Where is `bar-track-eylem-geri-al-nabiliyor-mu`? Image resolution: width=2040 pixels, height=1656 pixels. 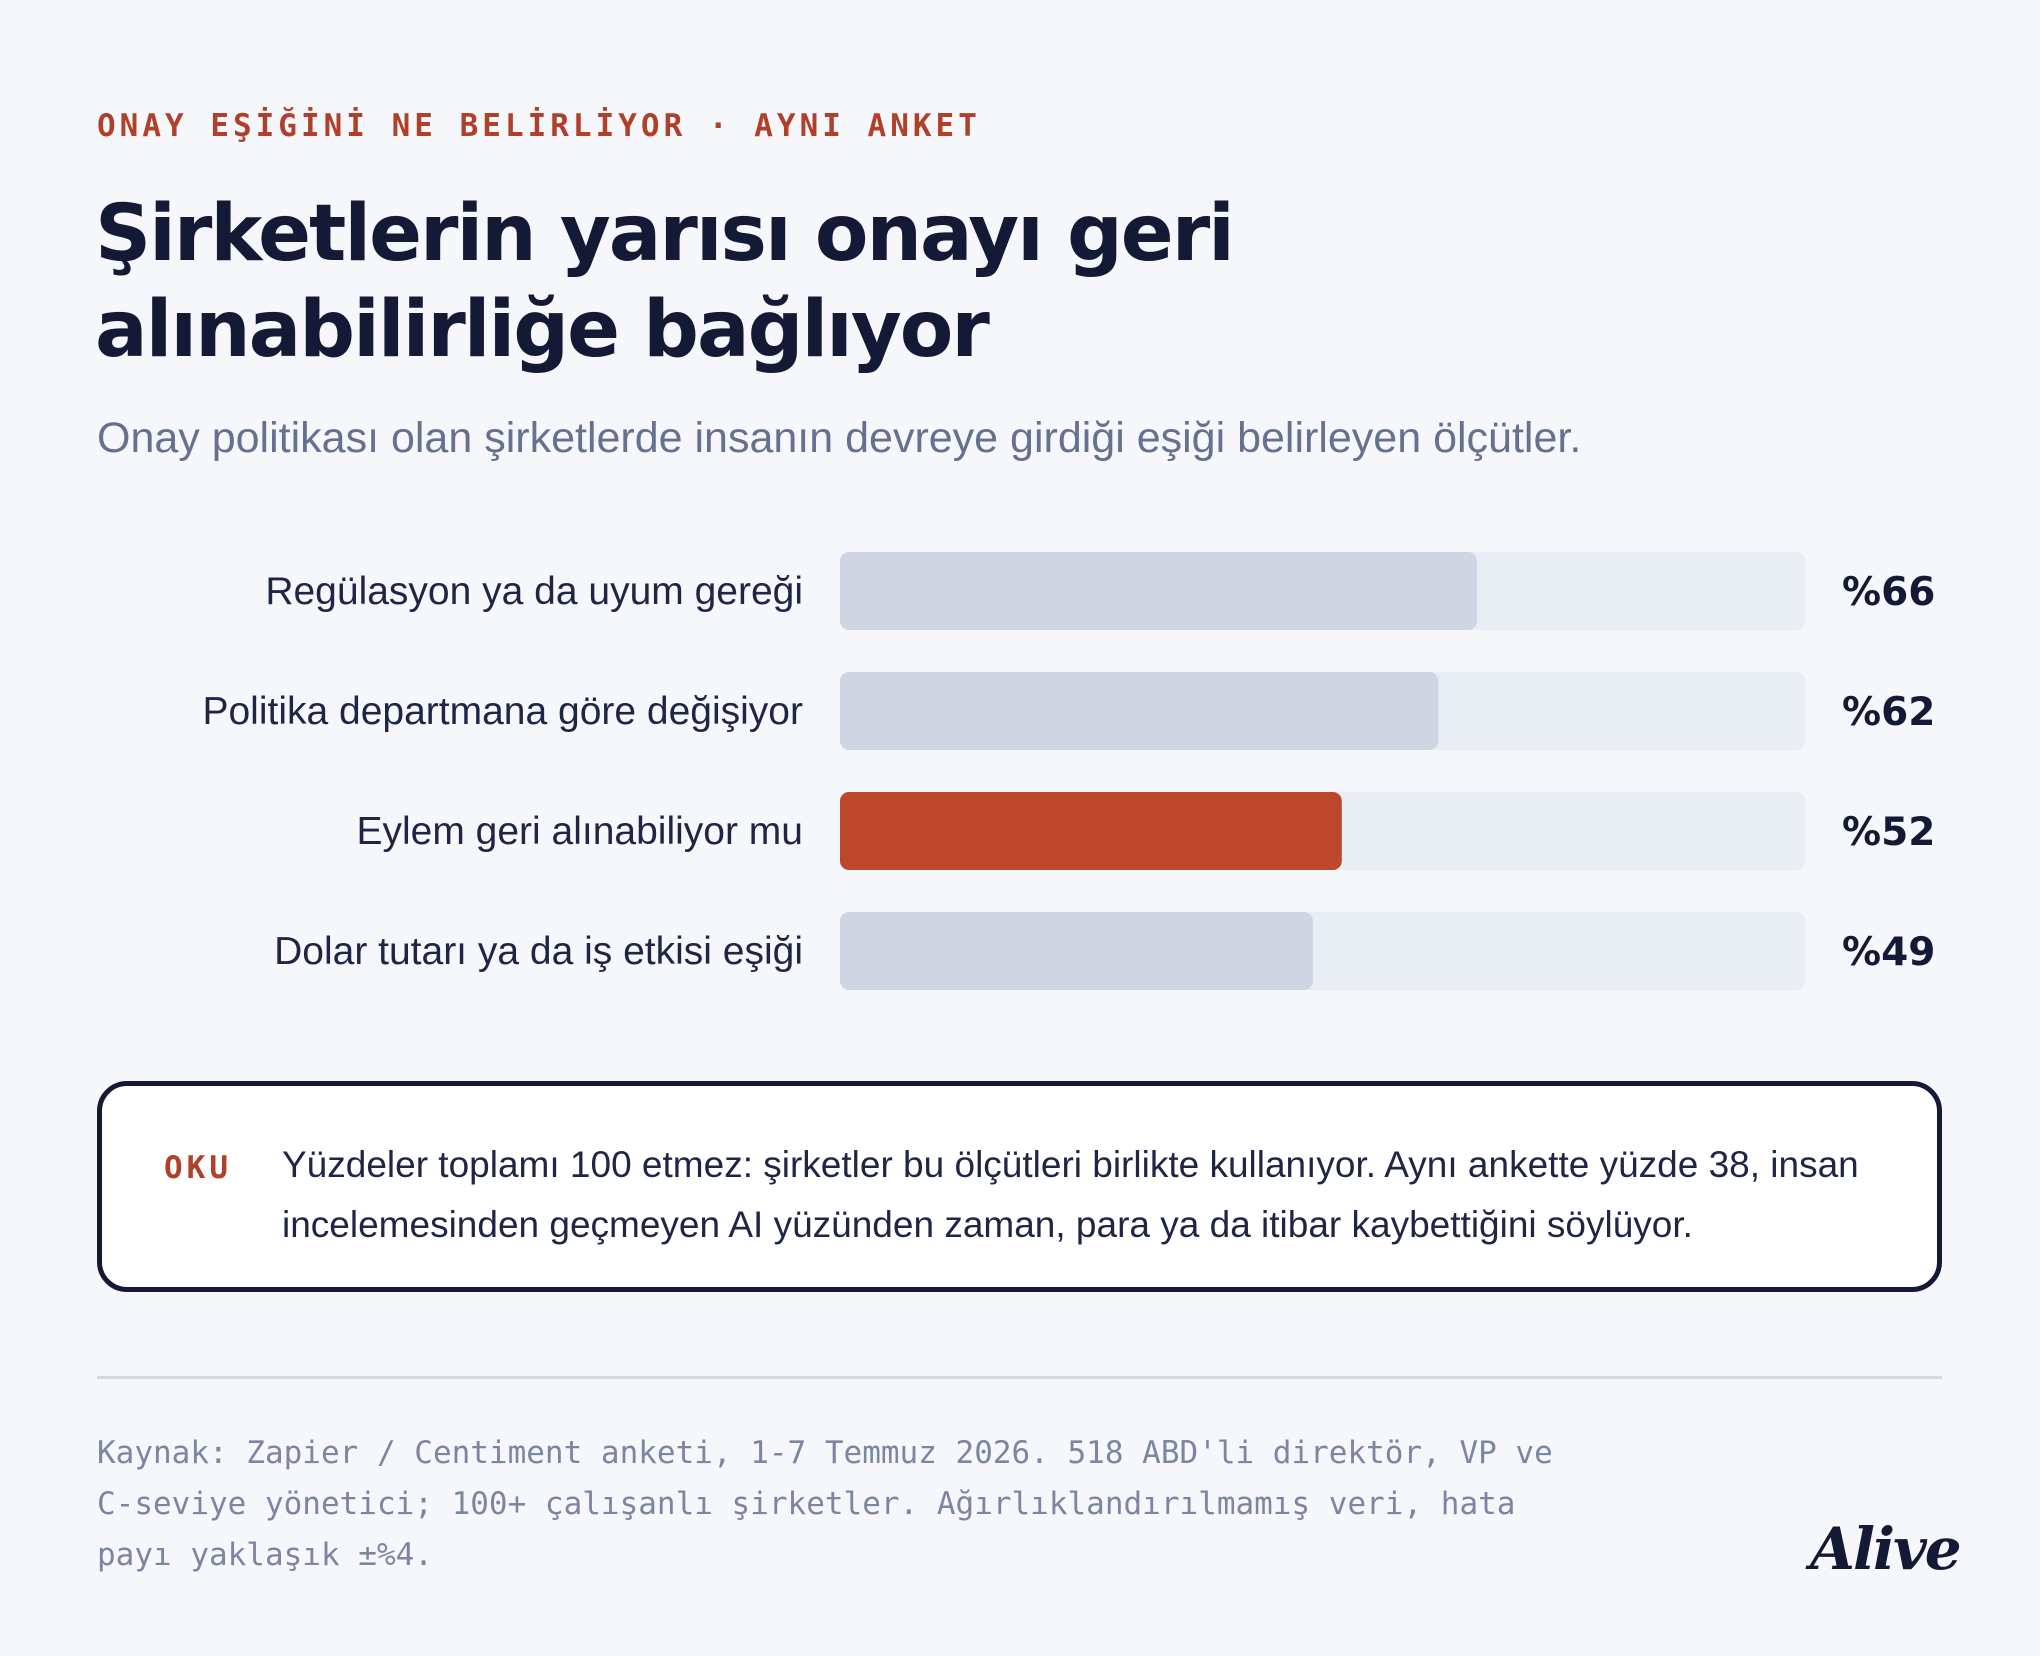 bar-track-eylem-geri-al-nabiliyor-mu is located at coordinates (1322, 831).